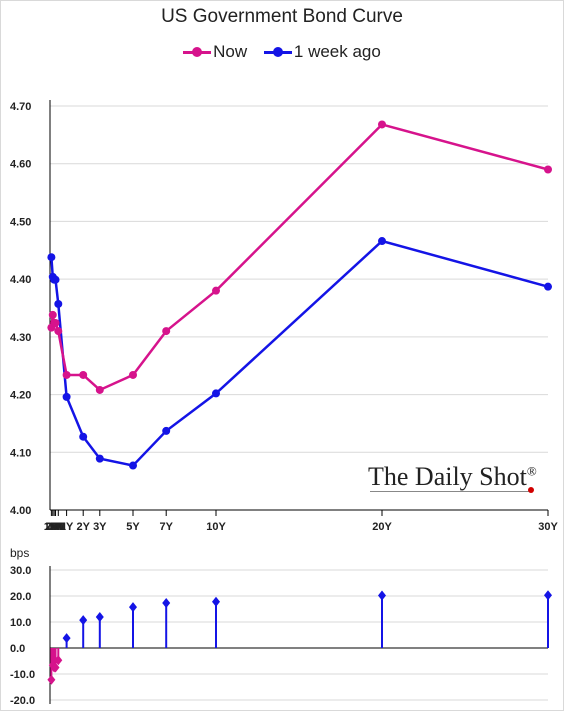  Describe the element at coordinates (531, 471) in the screenshot. I see `brand-registered-mark: ®` at that location.